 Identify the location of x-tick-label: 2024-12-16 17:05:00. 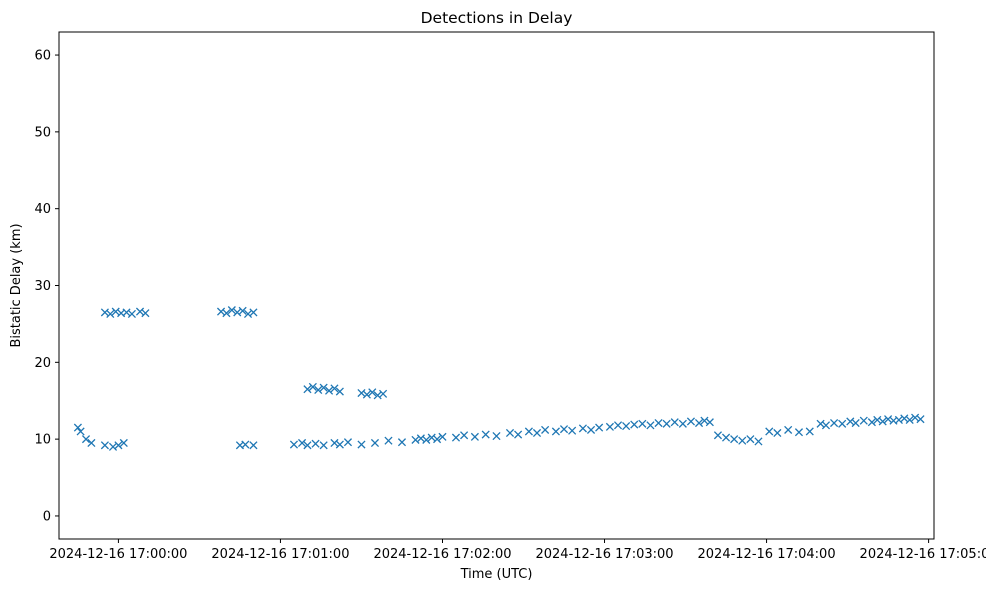
(923, 554).